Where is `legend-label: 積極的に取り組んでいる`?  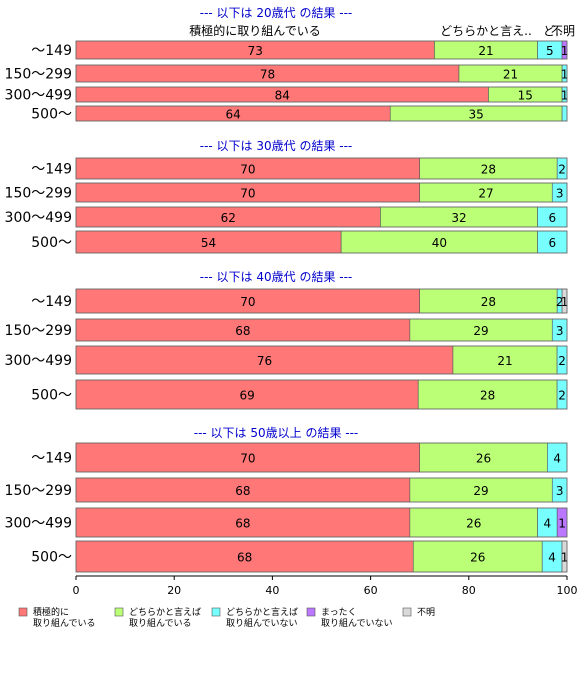
legend-label: 積極的に取り組んでいる is located at coordinates (64, 617).